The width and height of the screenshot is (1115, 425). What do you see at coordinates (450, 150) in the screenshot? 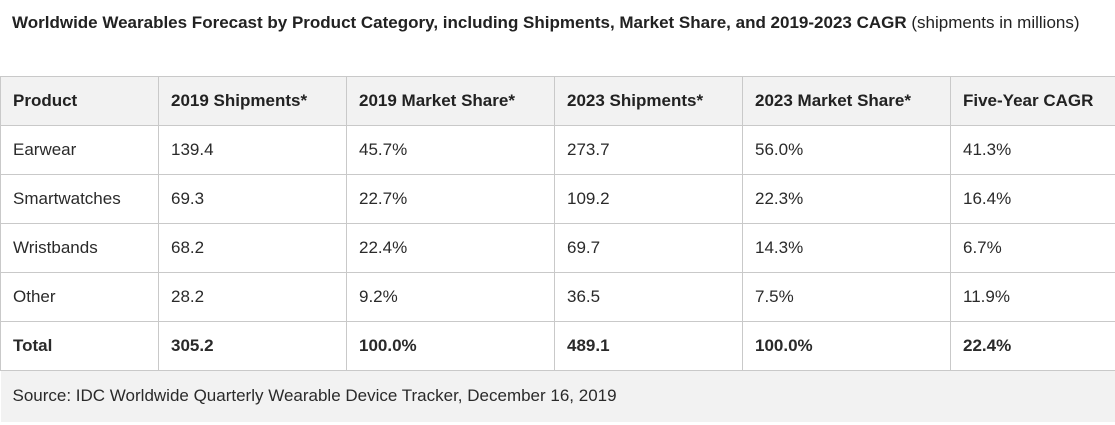
I see `market-share-2019-cell: 45.7%` at bounding box center [450, 150].